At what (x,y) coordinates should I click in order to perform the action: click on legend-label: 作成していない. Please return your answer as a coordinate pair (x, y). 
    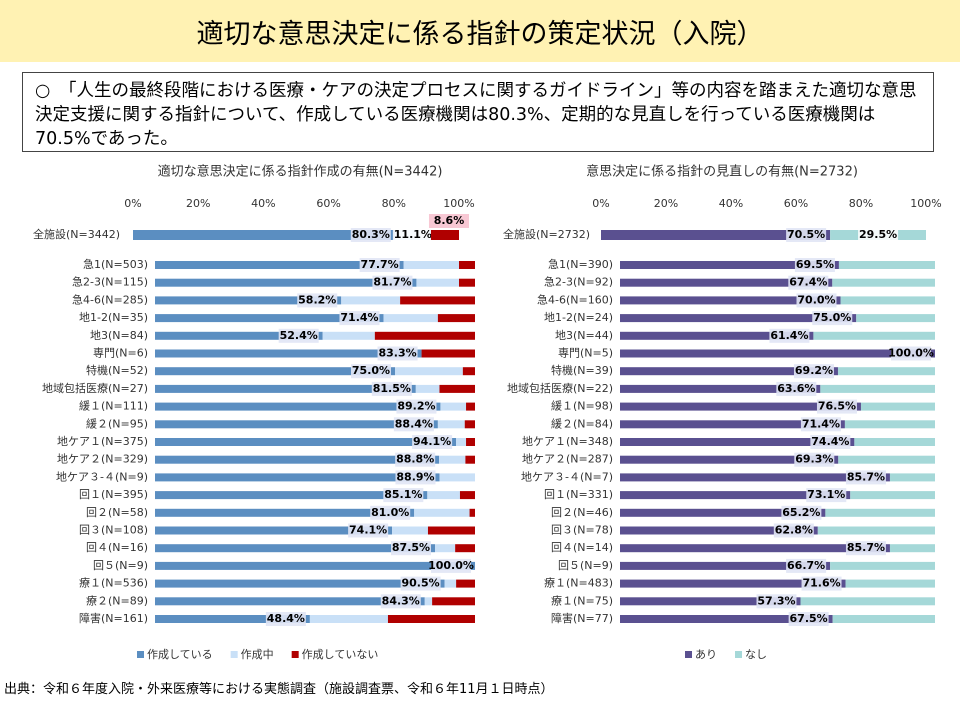
    Looking at the image, I should click on (340, 654).